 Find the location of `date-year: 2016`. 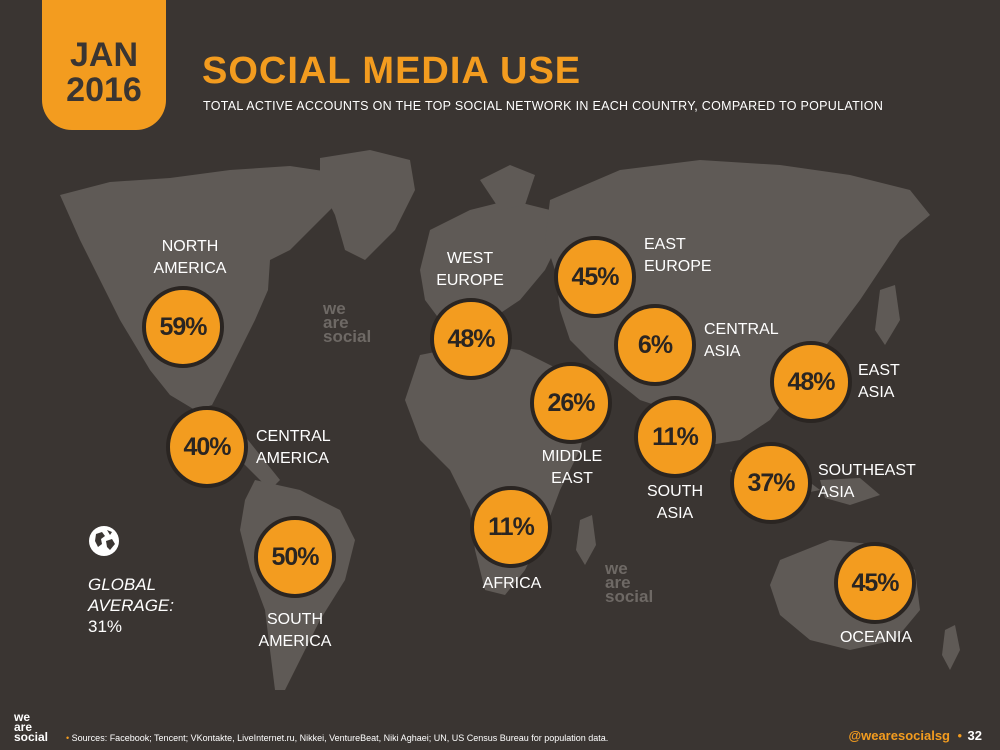

date-year: 2016 is located at coordinates (104, 90).